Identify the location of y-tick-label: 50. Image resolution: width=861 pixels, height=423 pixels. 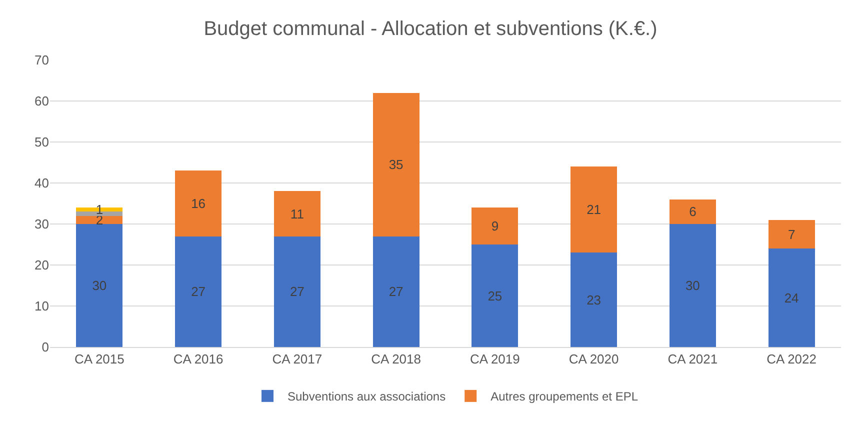
(41, 142).